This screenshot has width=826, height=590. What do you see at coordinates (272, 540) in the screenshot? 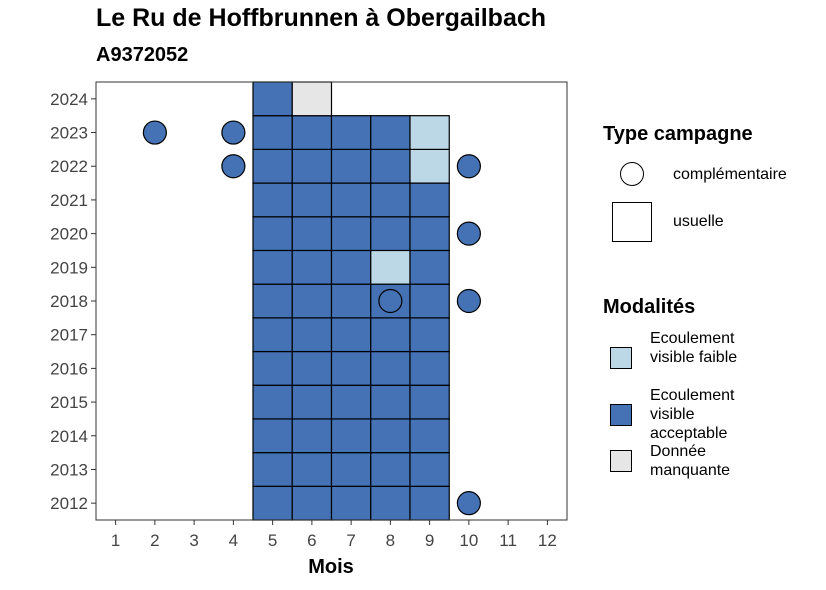
I see `x-tick-label: 5` at bounding box center [272, 540].